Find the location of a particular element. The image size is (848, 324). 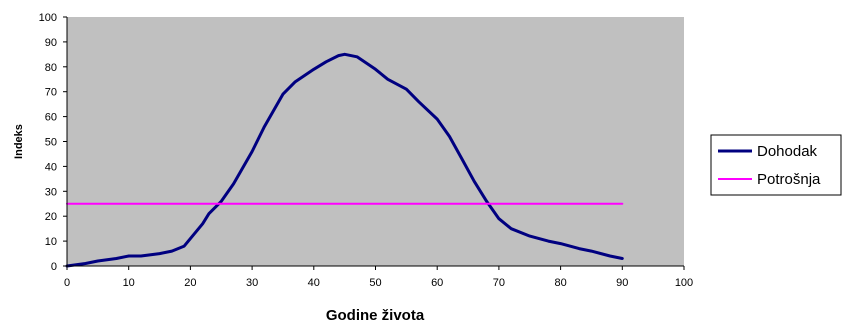

y-tick-label: 100 is located at coordinates (48, 18).